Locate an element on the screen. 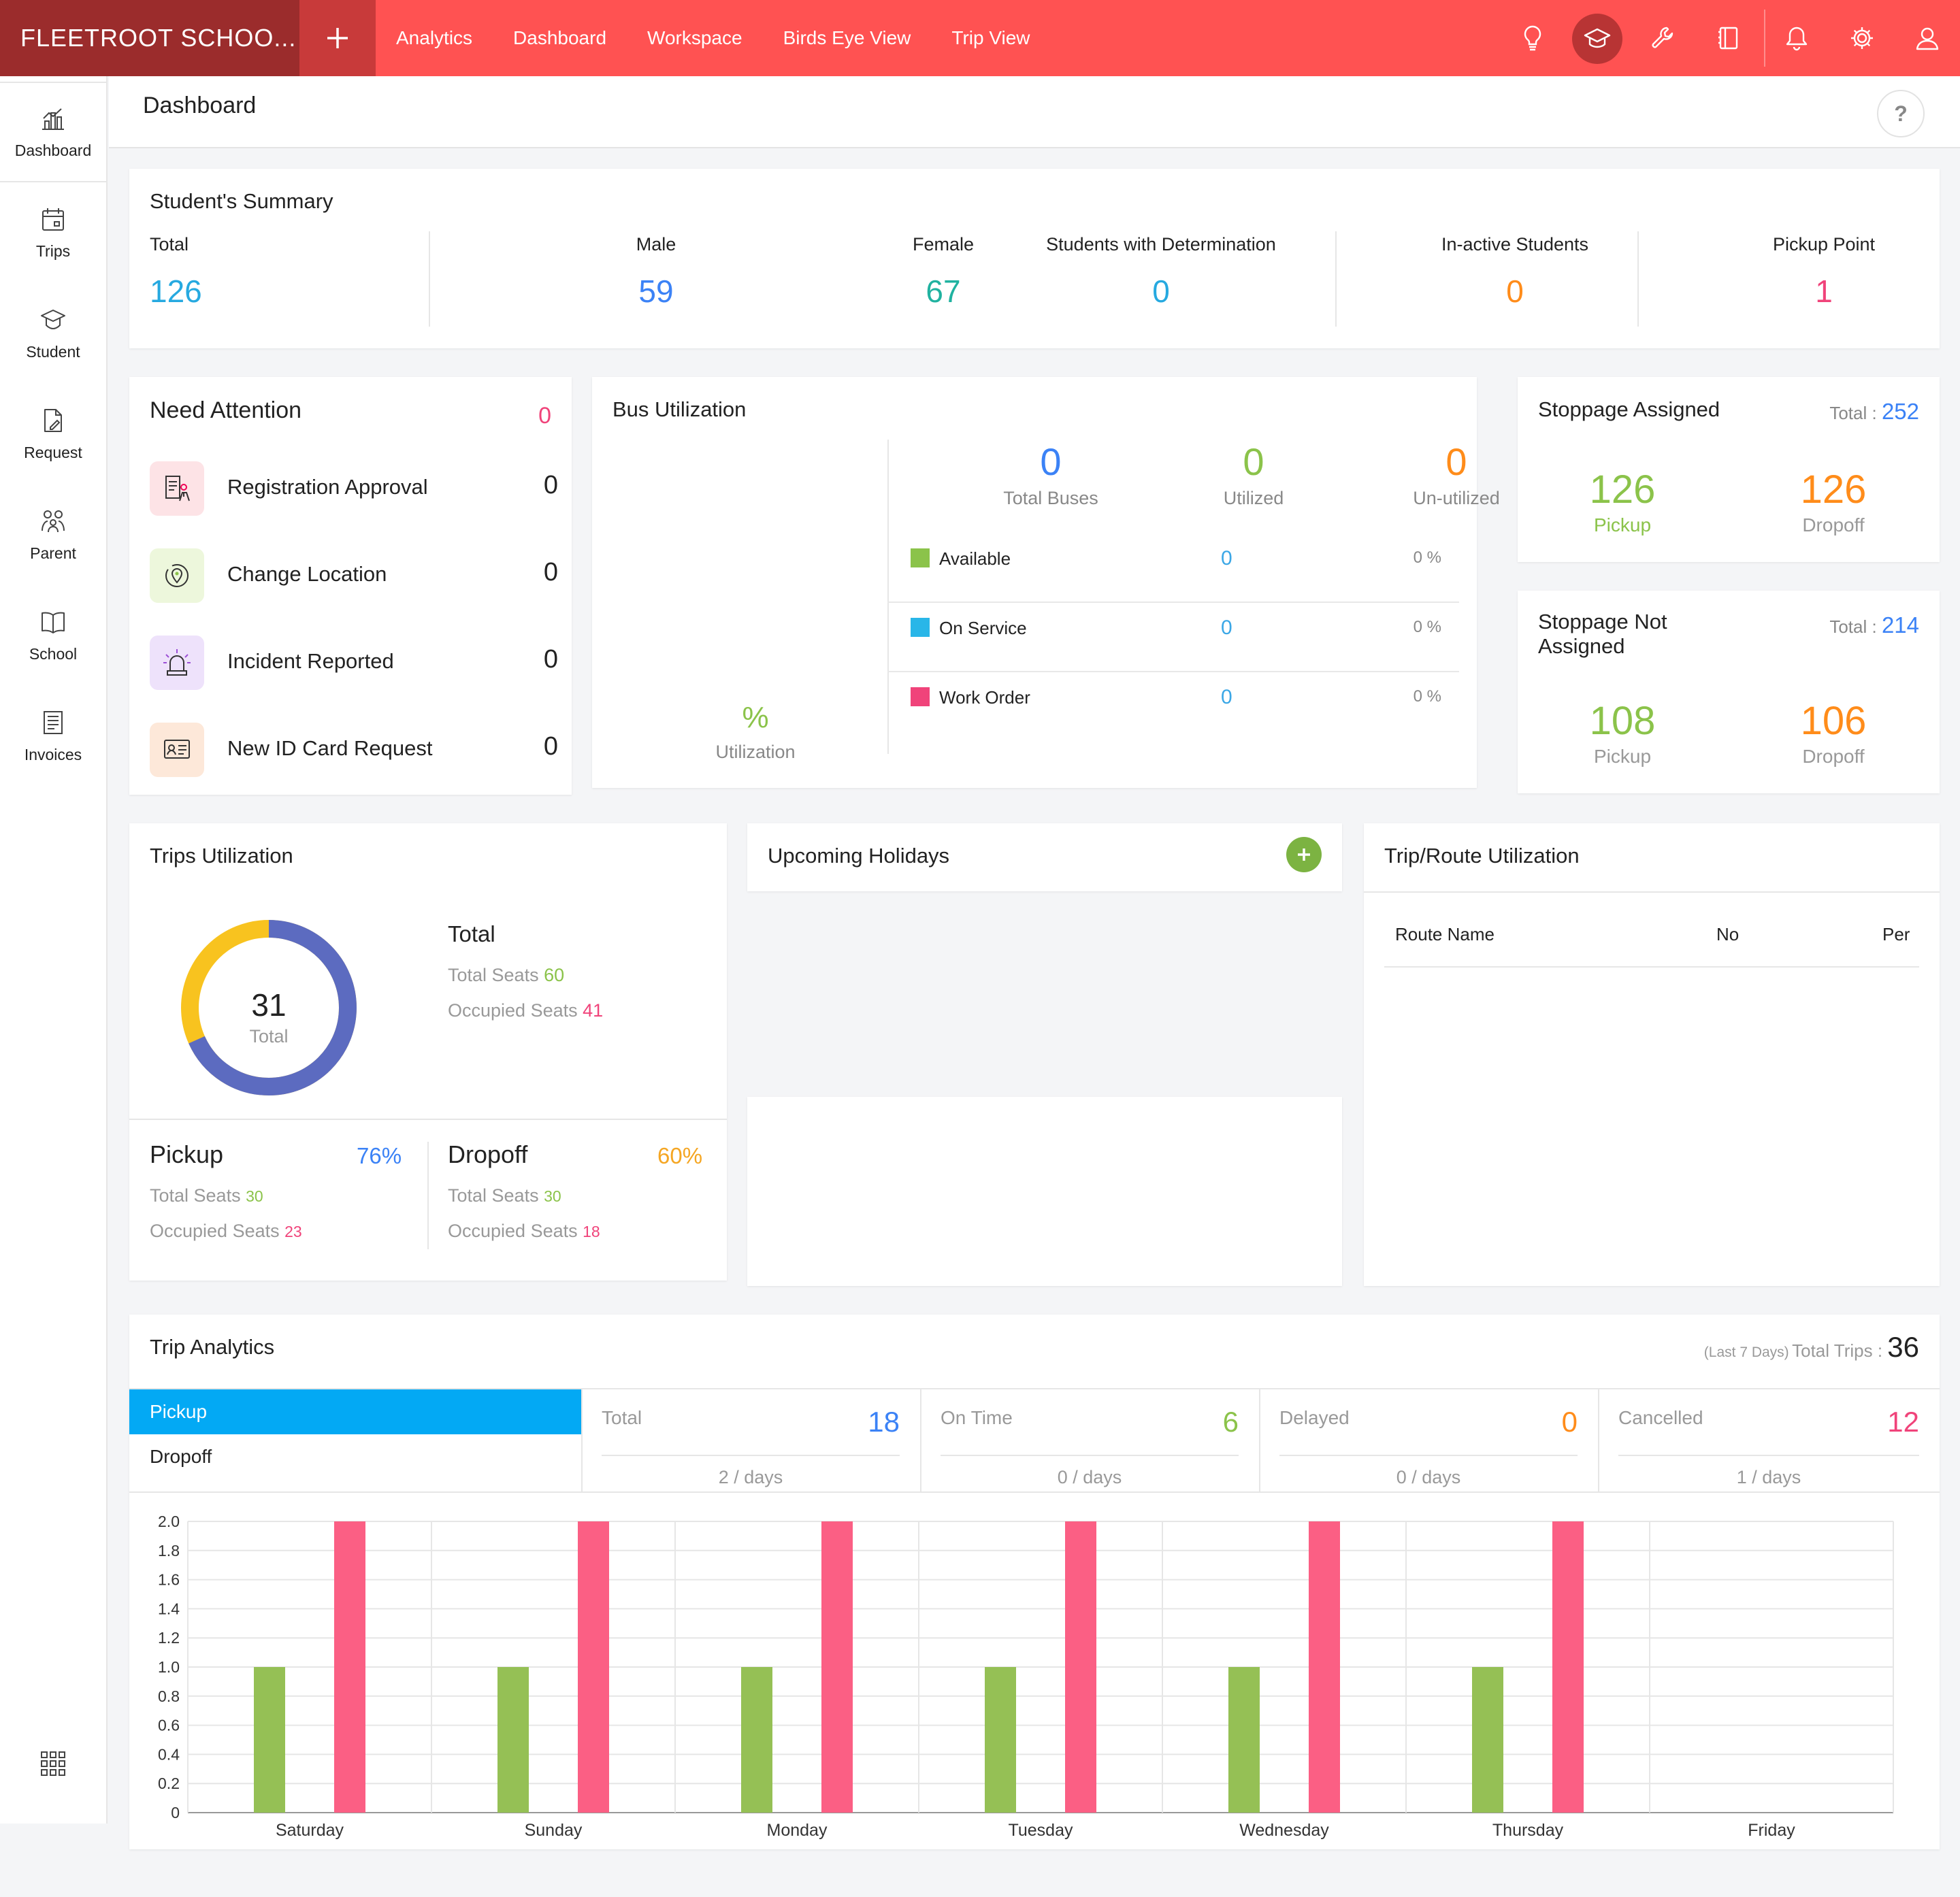  attention-row-id-card: New ID Card Request 0 is located at coordinates (354, 750).